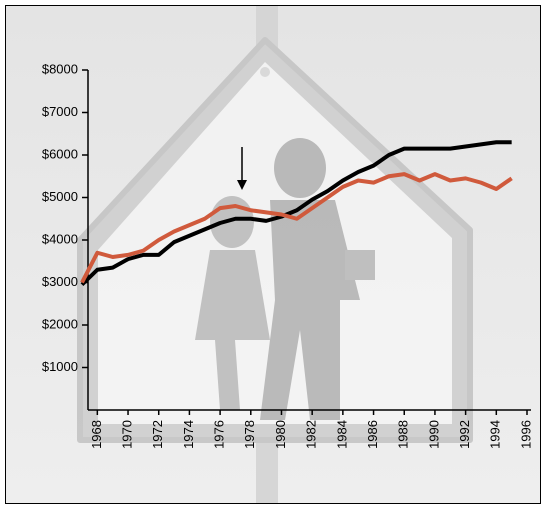 The image size is (547, 510). What do you see at coordinates (60, 68) in the screenshot?
I see `y-tick-label: $8000` at bounding box center [60, 68].